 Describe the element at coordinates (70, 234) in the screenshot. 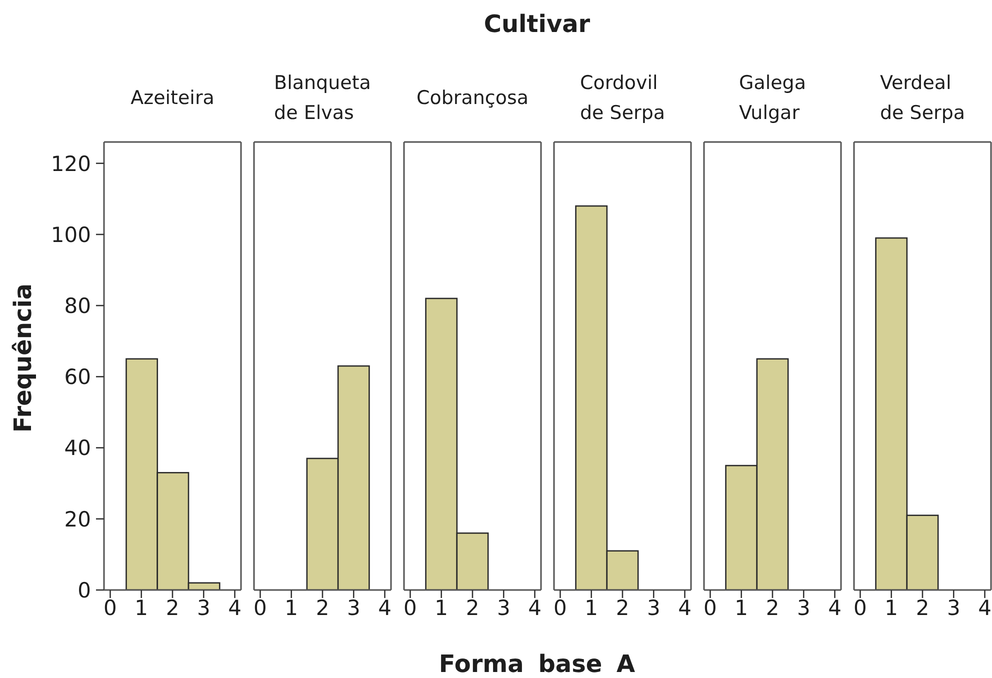

I see `y-tick-label: 100` at that location.